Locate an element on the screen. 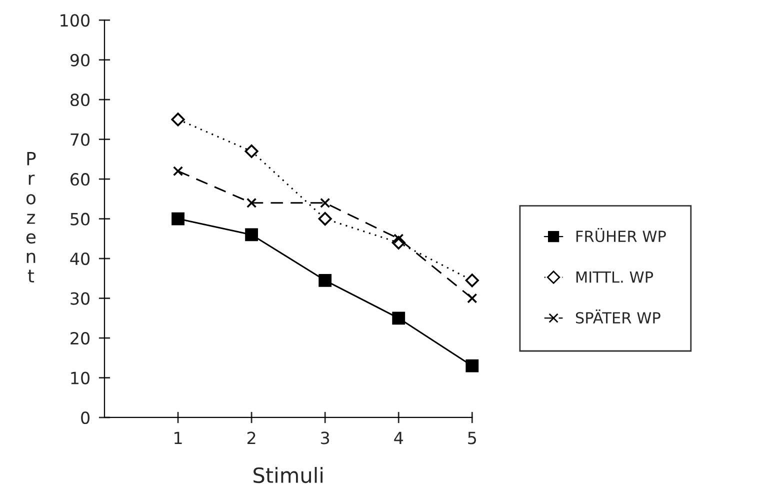 Image resolution: width=774 pixels, height=503 pixels. y-tick-label: 10 is located at coordinates (80, 378).